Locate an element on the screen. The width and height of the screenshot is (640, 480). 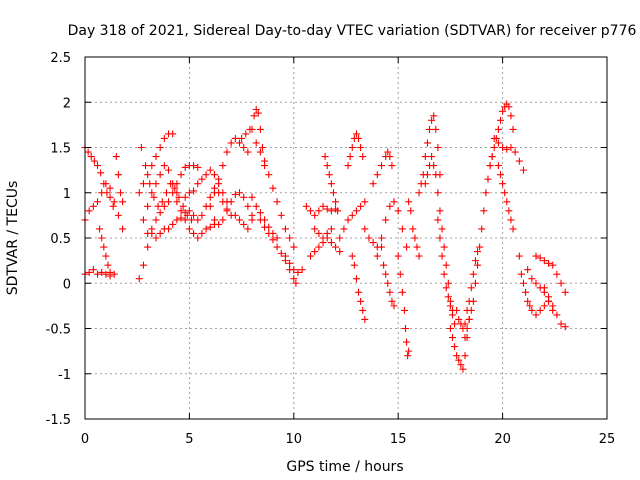
y-tick-label: 0 is located at coordinates (67, 284).